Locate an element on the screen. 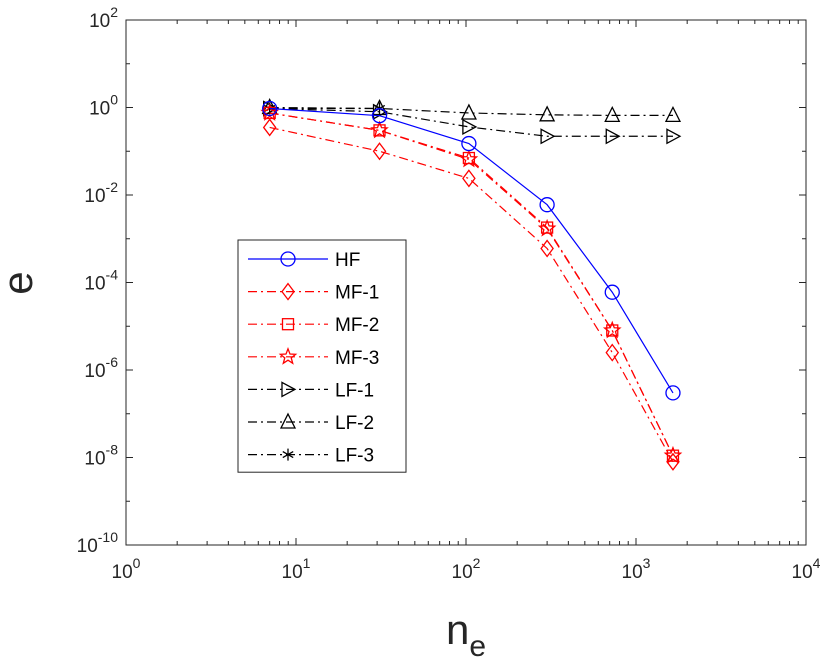  legend-label: LF-1 is located at coordinates (354, 390).